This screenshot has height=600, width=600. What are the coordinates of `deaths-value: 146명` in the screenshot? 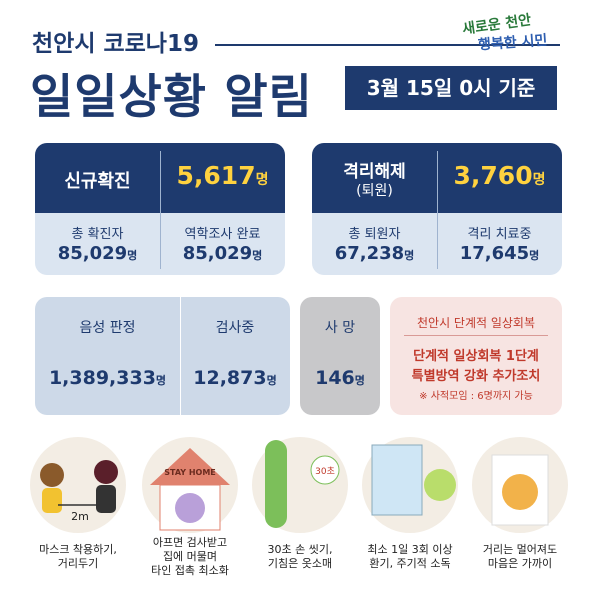 It's located at (340, 378).